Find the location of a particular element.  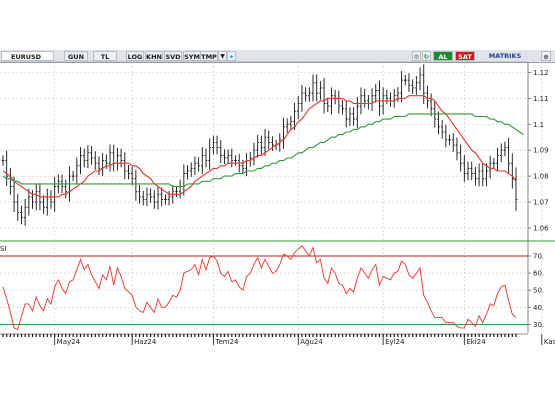

refresh-icon: ↻ is located at coordinates (426, 56).